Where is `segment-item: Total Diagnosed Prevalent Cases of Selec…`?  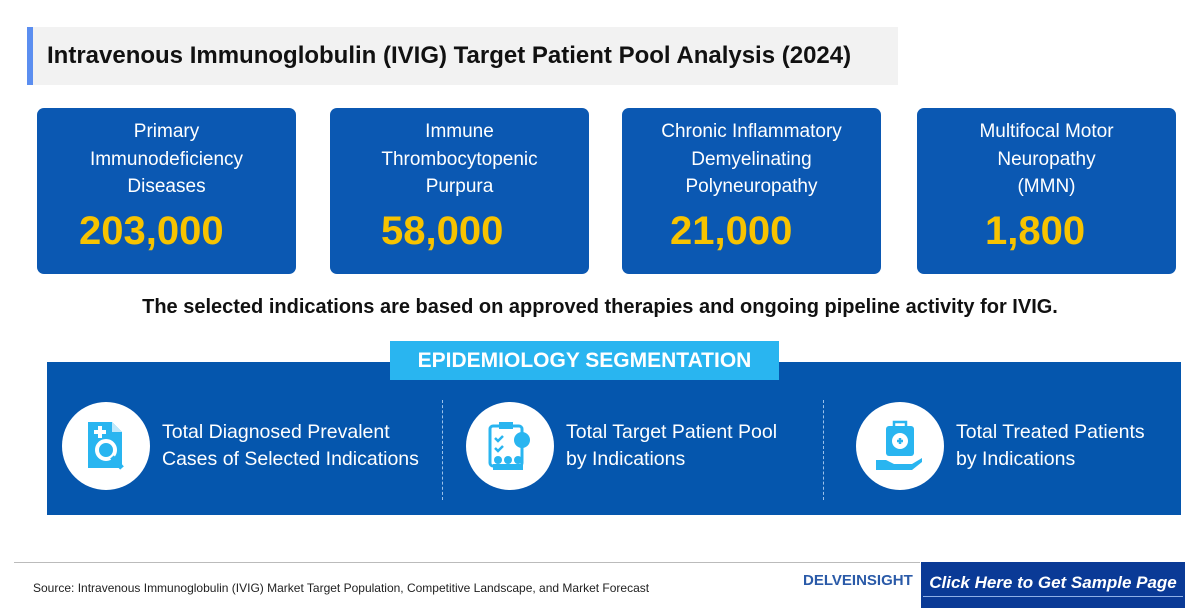
segment-item: Total Diagnosed Prevalent Cases of Selec… is located at coordinates (240, 446).